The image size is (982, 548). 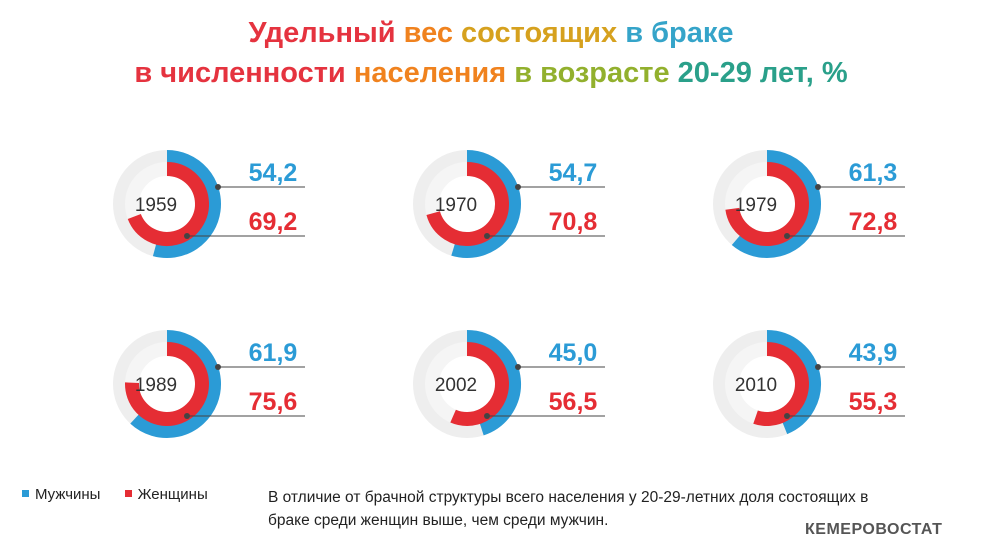 What do you see at coordinates (874, 529) in the screenshot?
I see `brand-logo-text: КЕМЕРОВОСТАТ` at bounding box center [874, 529].